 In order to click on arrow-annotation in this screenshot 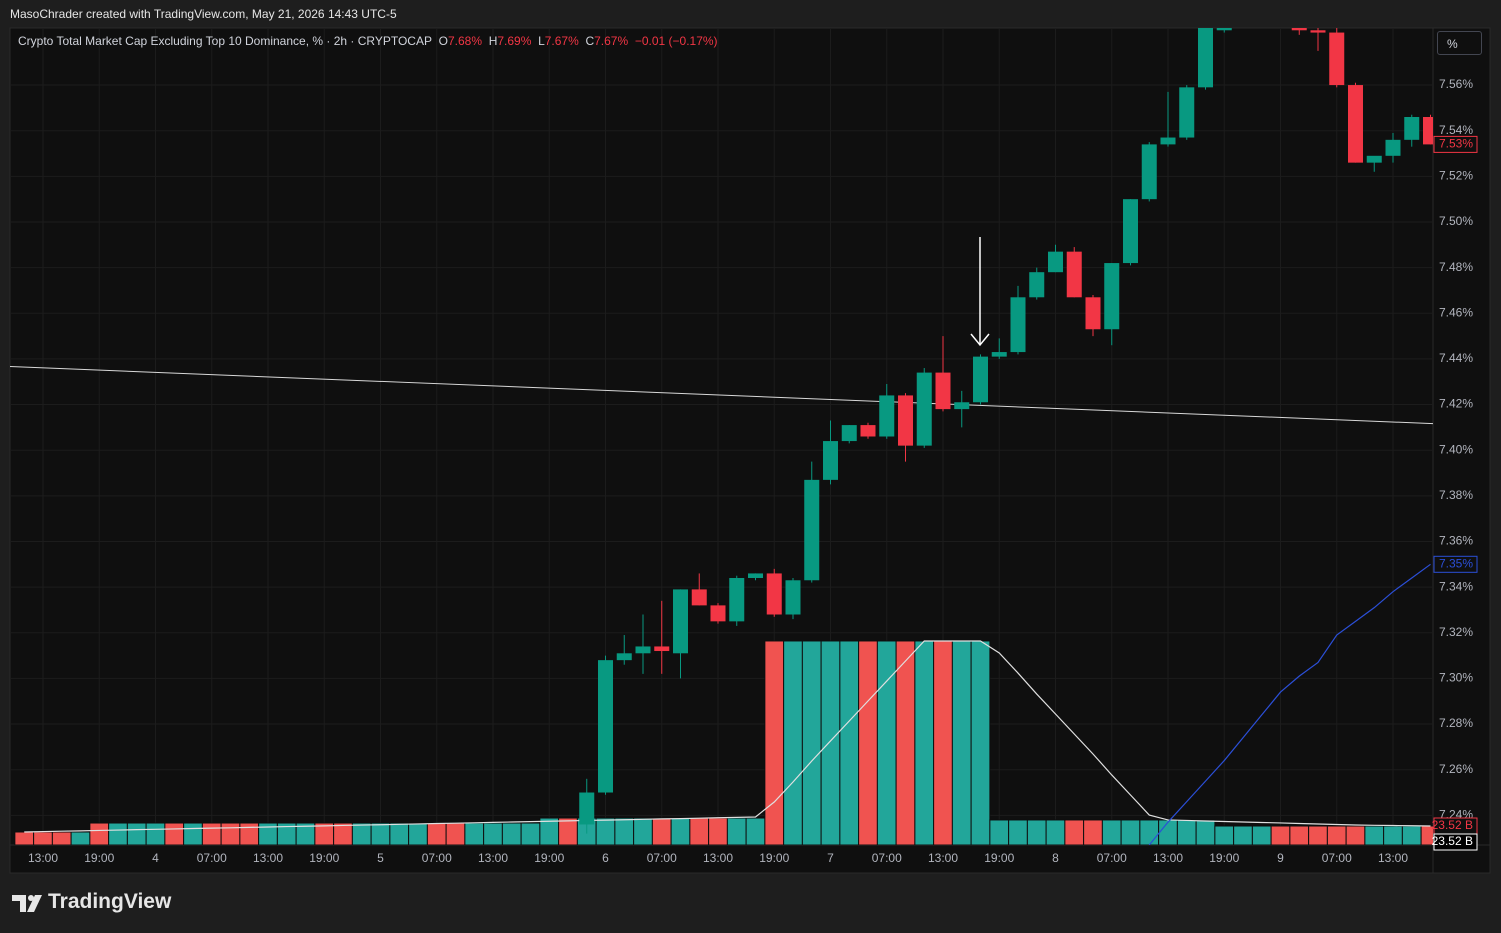, I will do `click(980, 292)`.